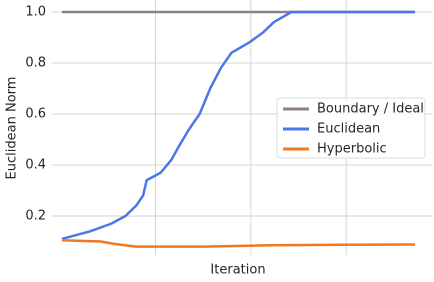  What do you see at coordinates (35, 215) in the screenshot?
I see `y-tick-label: 0.2` at bounding box center [35, 215].